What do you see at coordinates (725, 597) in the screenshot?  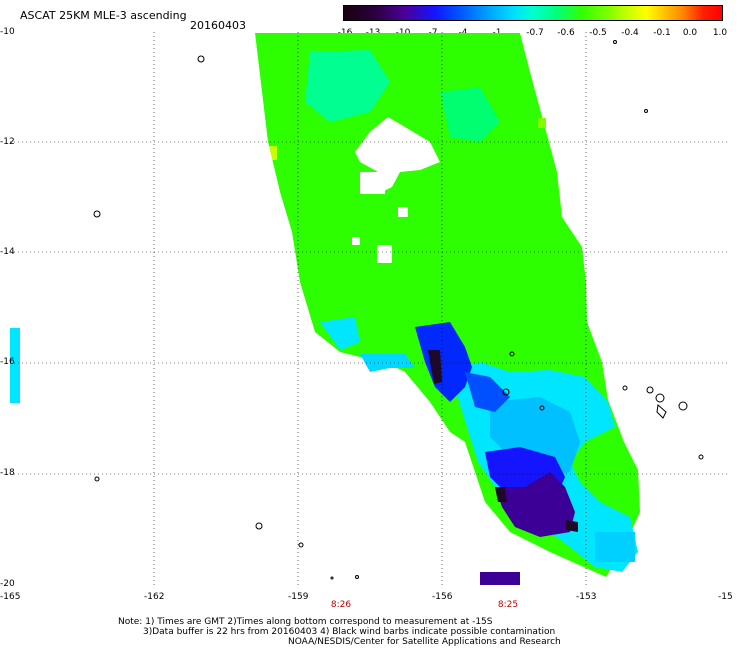 I see `lon-label: -15` at bounding box center [725, 597].